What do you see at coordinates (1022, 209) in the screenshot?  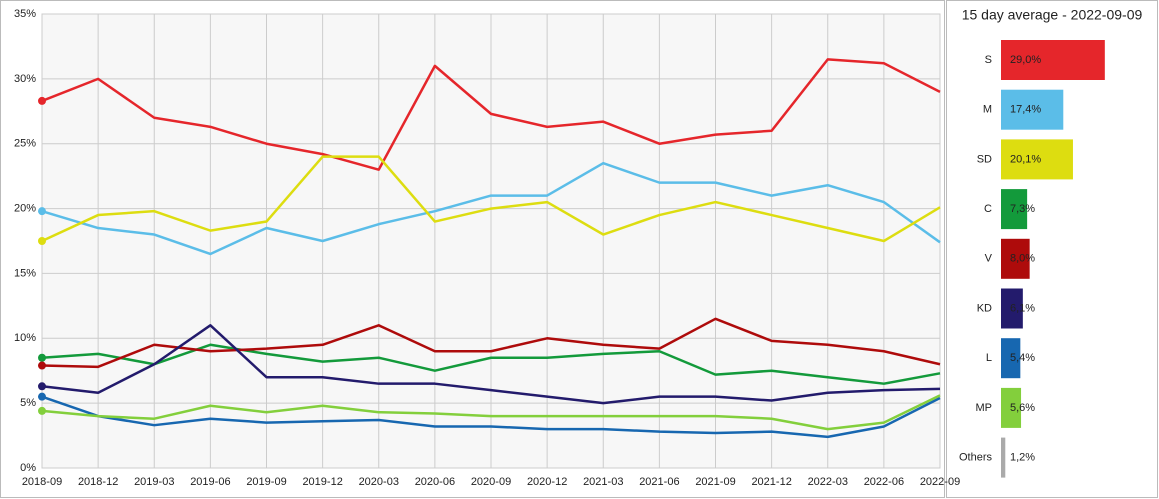 I see `value-label: 7,3%` at bounding box center [1022, 209].